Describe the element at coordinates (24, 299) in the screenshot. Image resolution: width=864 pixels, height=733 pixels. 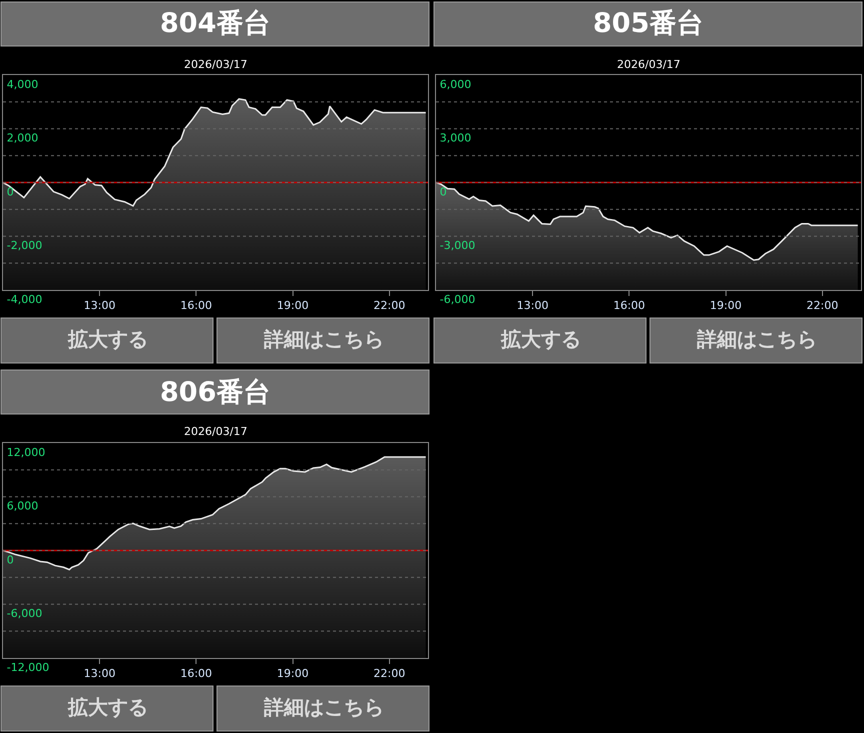
I see `y-tick-label: -4,000` at that location.